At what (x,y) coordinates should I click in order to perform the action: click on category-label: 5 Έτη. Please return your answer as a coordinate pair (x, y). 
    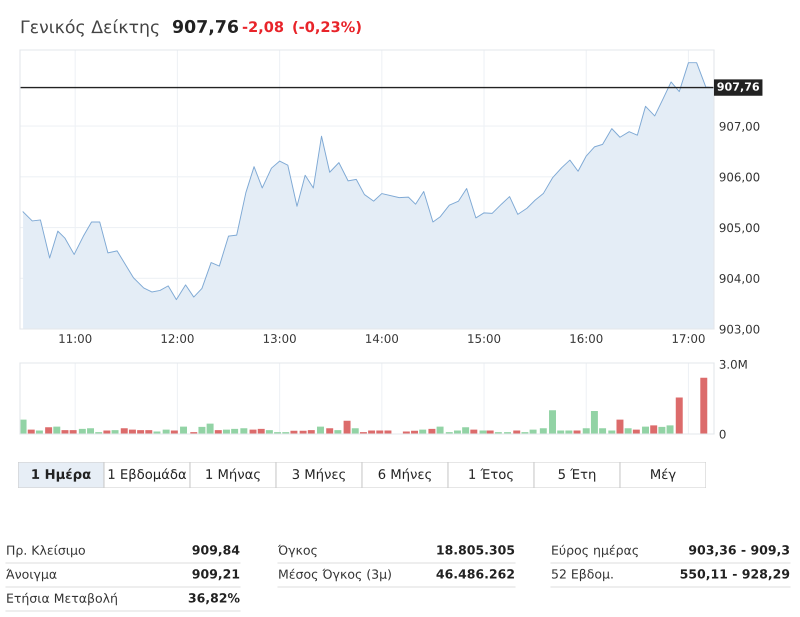
    Looking at the image, I should click on (577, 475).